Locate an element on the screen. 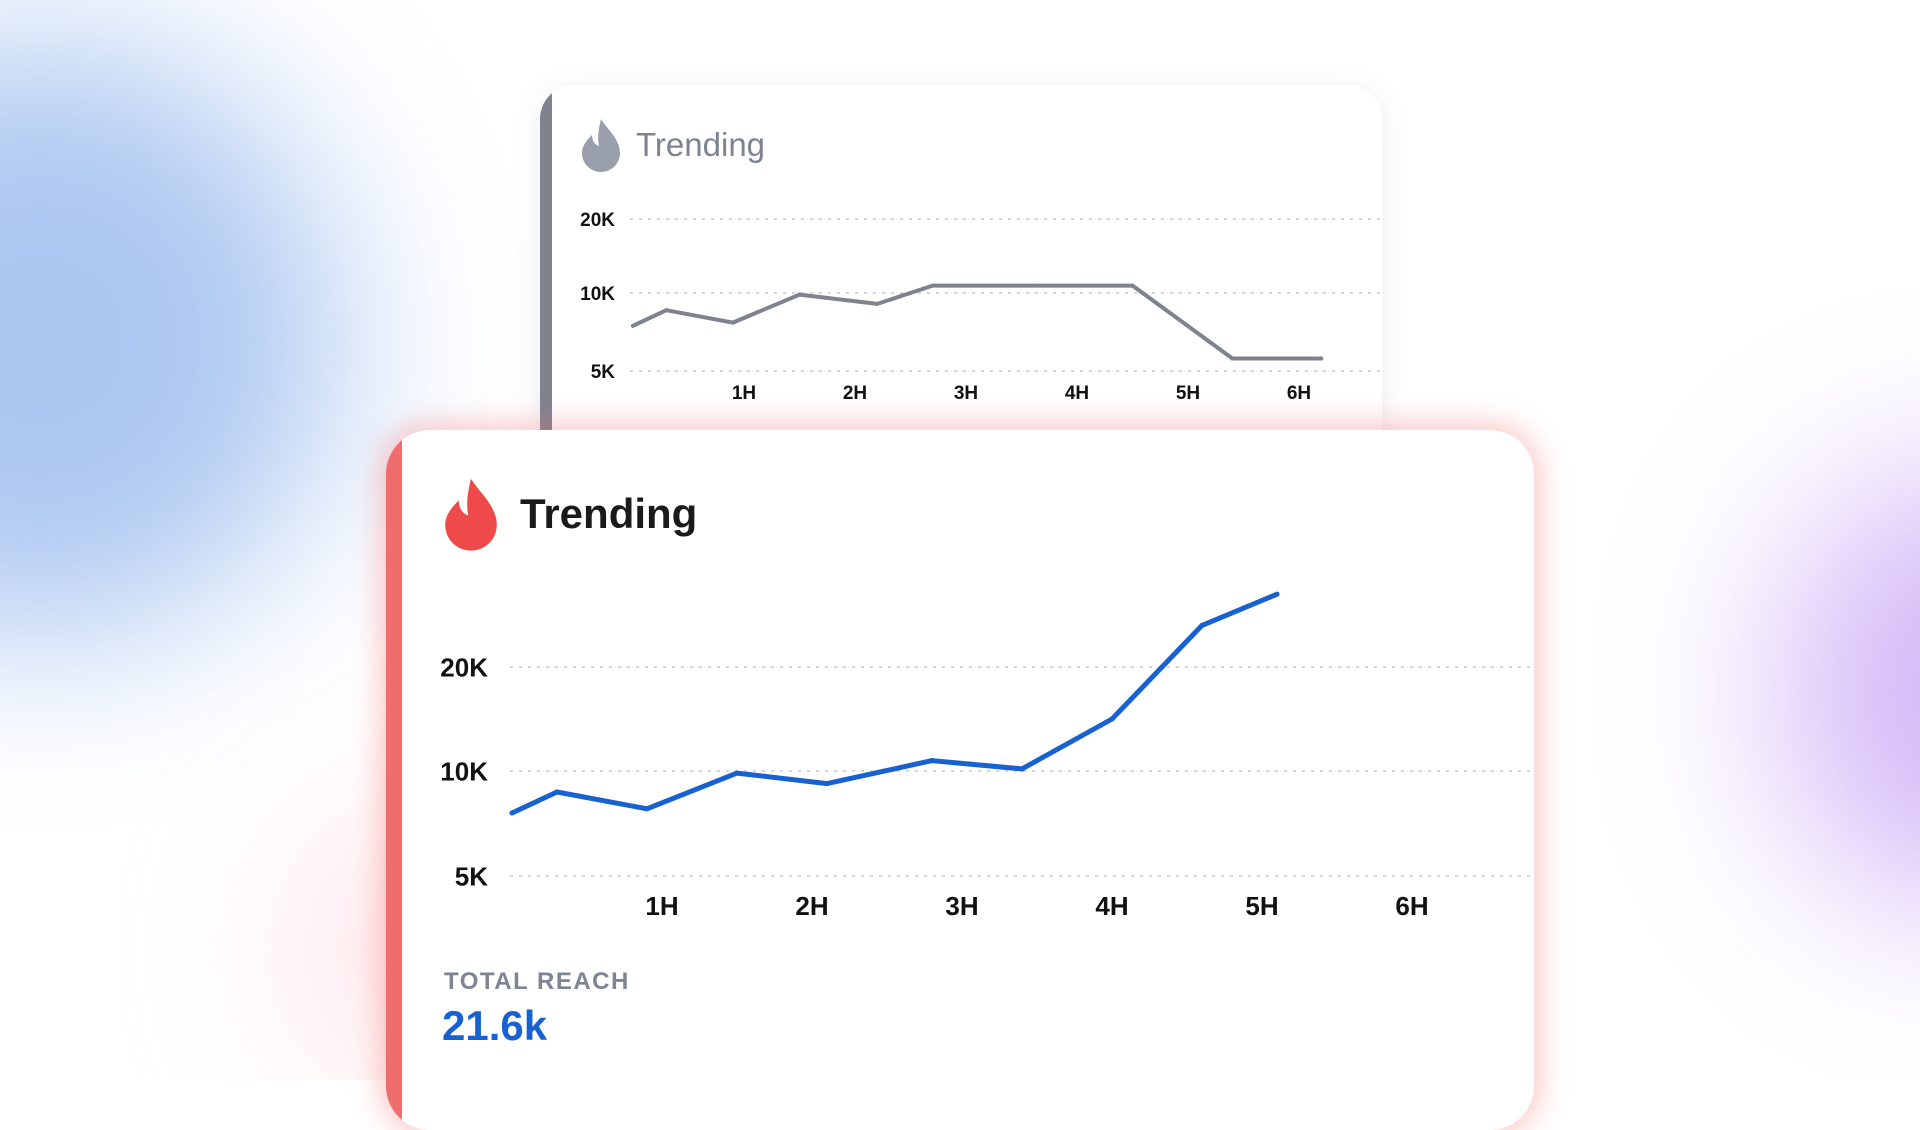  card-accent-stripe is located at coordinates (394, 780).